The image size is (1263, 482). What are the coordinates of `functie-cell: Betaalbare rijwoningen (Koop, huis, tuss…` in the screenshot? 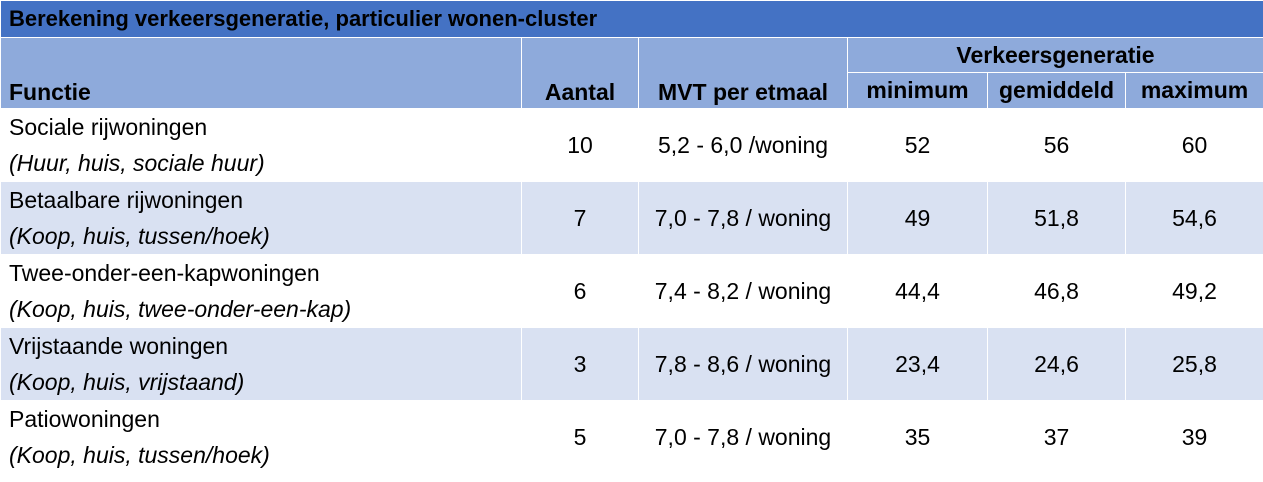 It's located at (261, 218).